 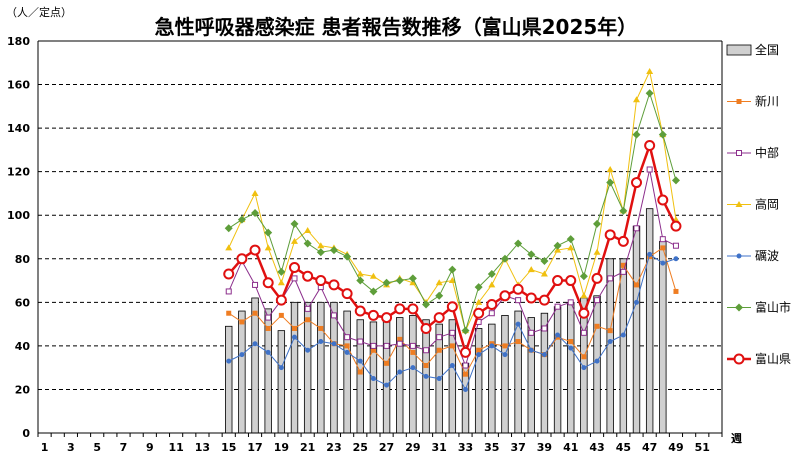 I want to click on x-tick-label: 1, so click(x=45, y=447).